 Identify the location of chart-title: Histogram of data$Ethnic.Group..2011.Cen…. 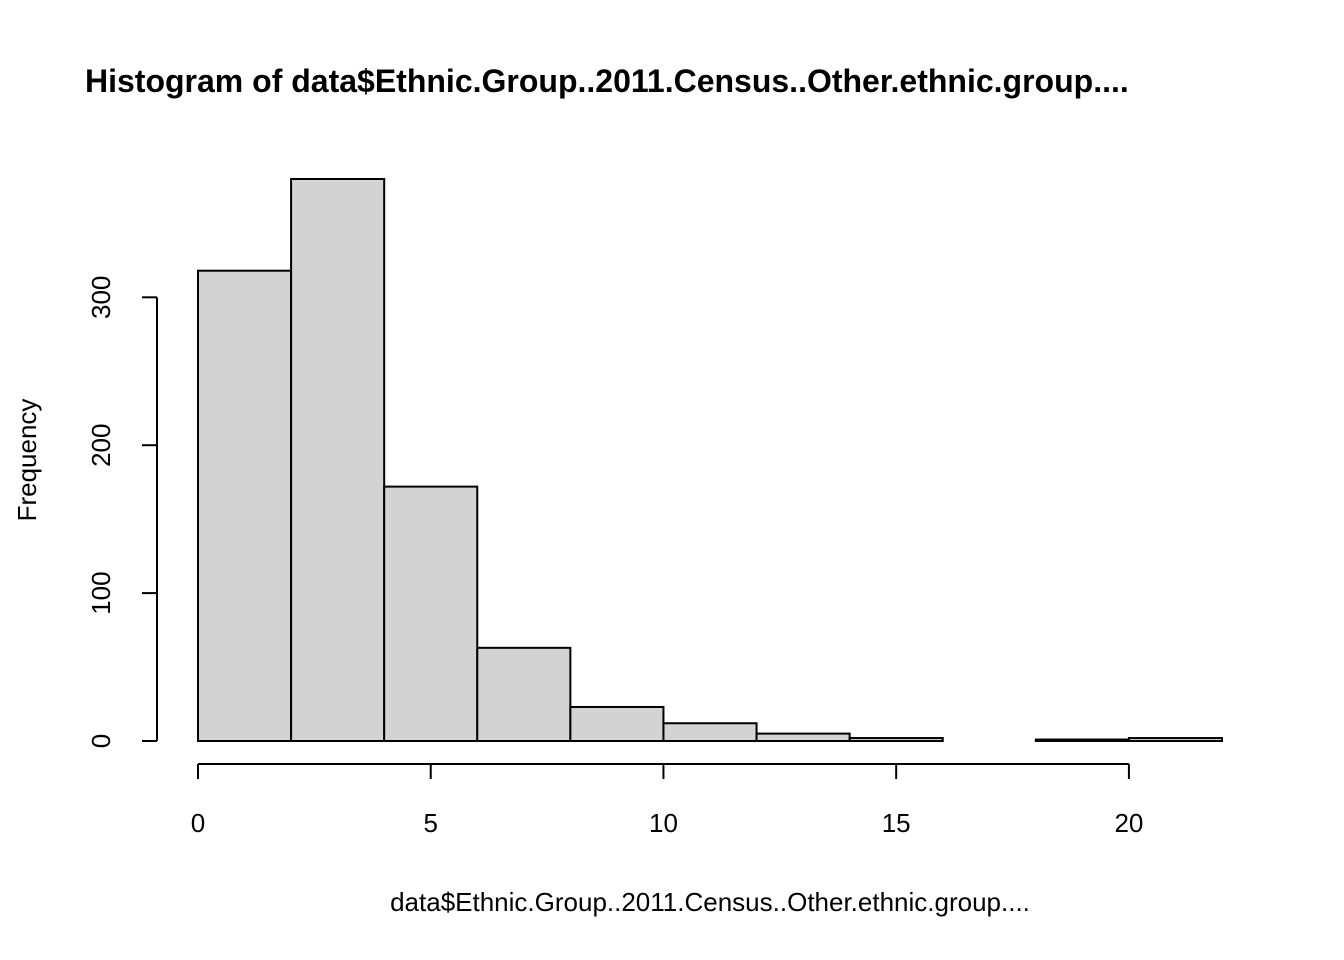
(607, 81).